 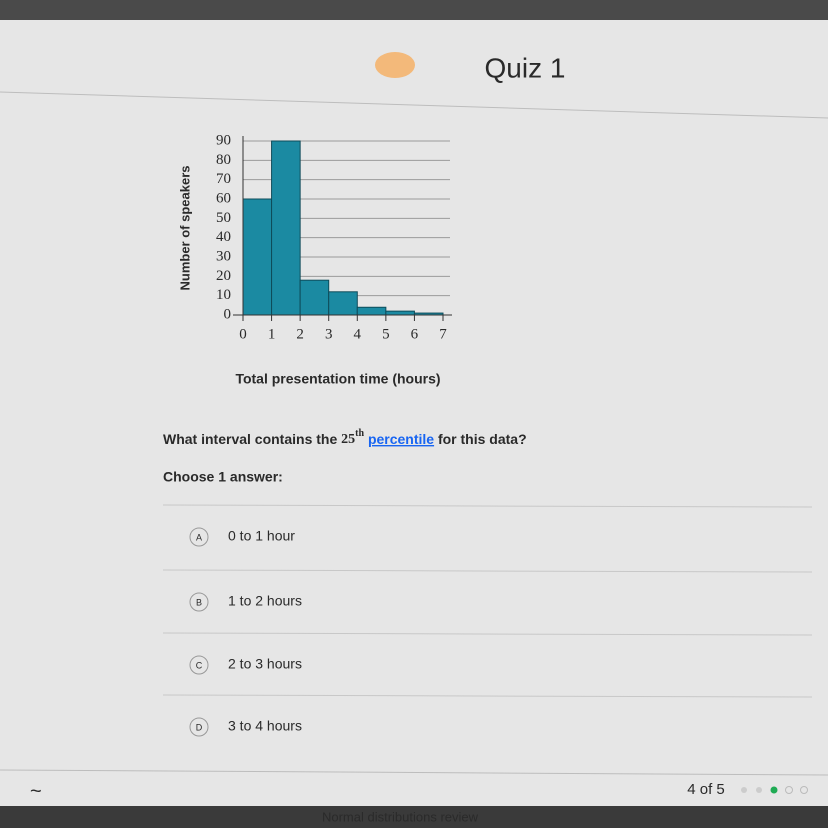 I want to click on x-tick-label: 0, so click(x=243, y=334).